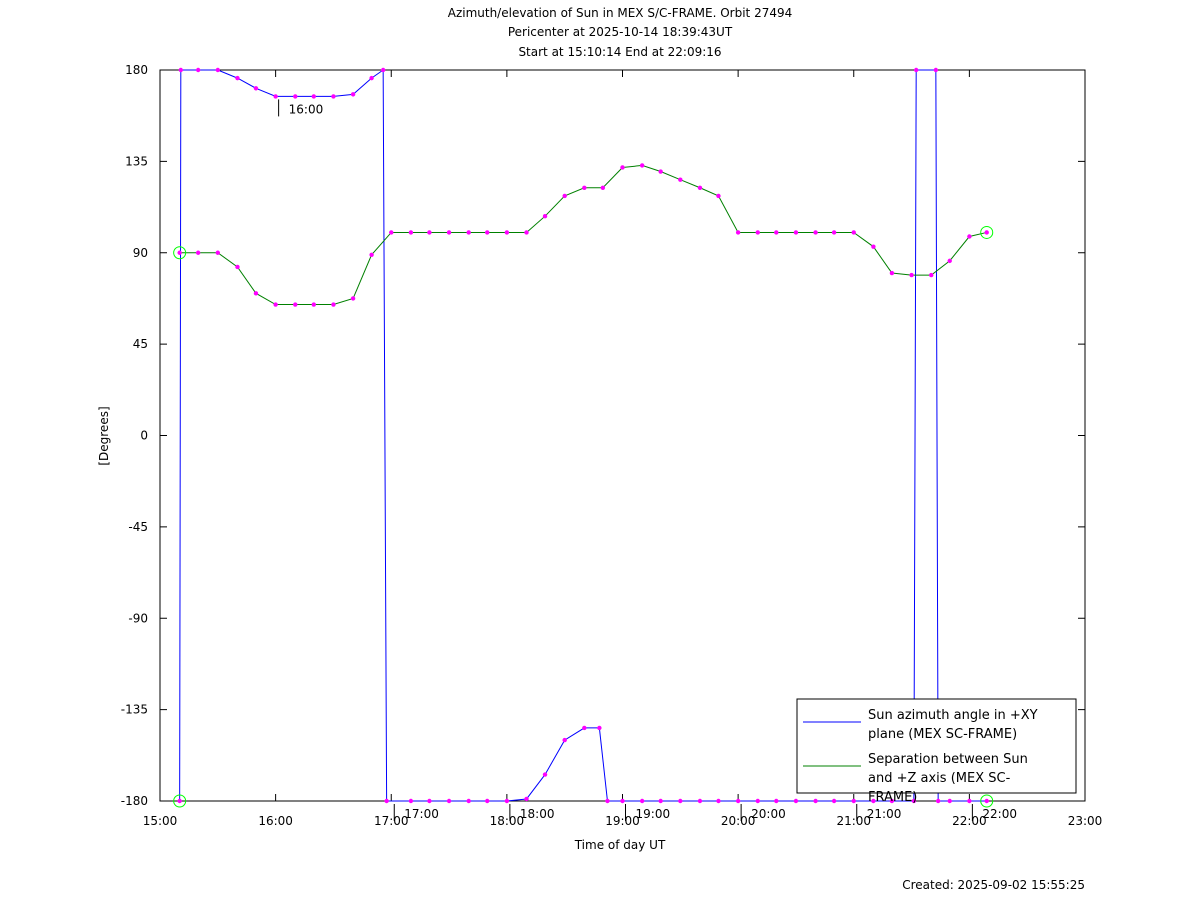 This screenshot has height=901, width=1200. What do you see at coordinates (391, 821) in the screenshot?
I see `x-tick-label: 17:00` at bounding box center [391, 821].